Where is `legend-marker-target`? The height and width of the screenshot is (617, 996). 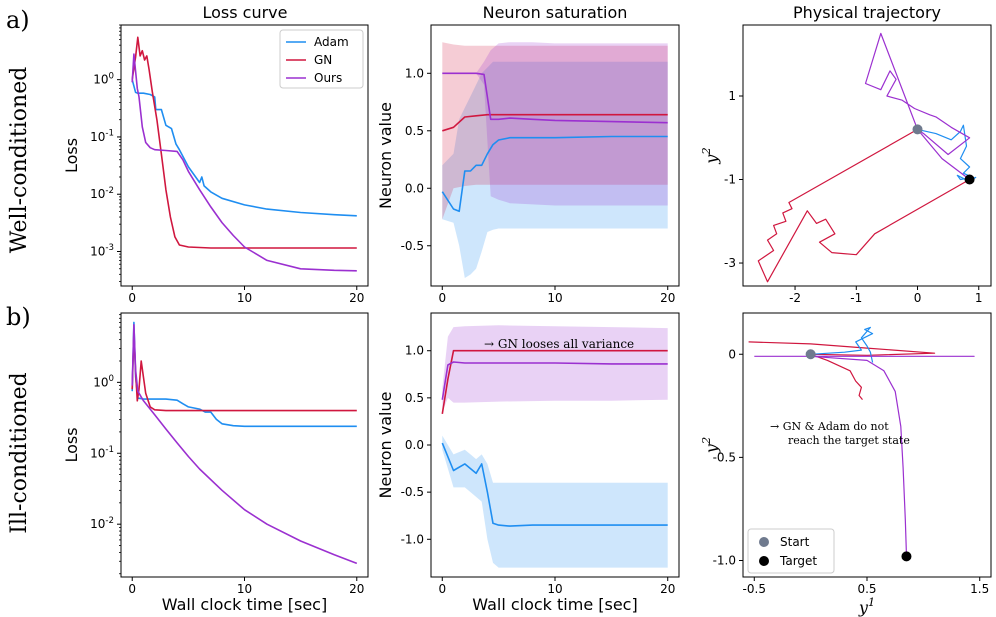 legend-marker-target is located at coordinates (764, 561).